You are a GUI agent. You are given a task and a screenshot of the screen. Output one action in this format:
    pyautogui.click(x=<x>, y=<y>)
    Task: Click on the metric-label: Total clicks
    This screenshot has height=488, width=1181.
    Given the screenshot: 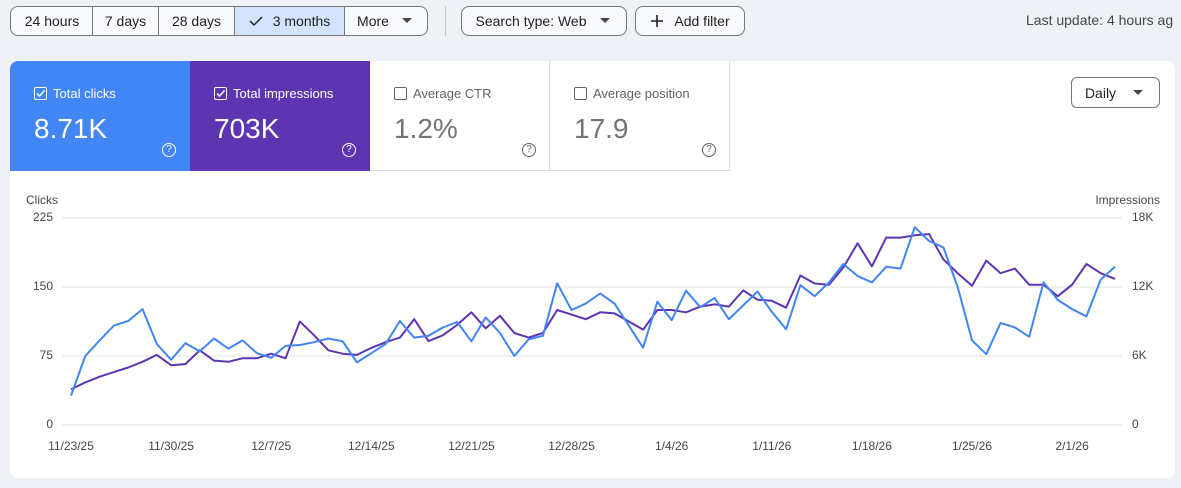 What is the action you would take?
    pyautogui.click(x=84, y=93)
    